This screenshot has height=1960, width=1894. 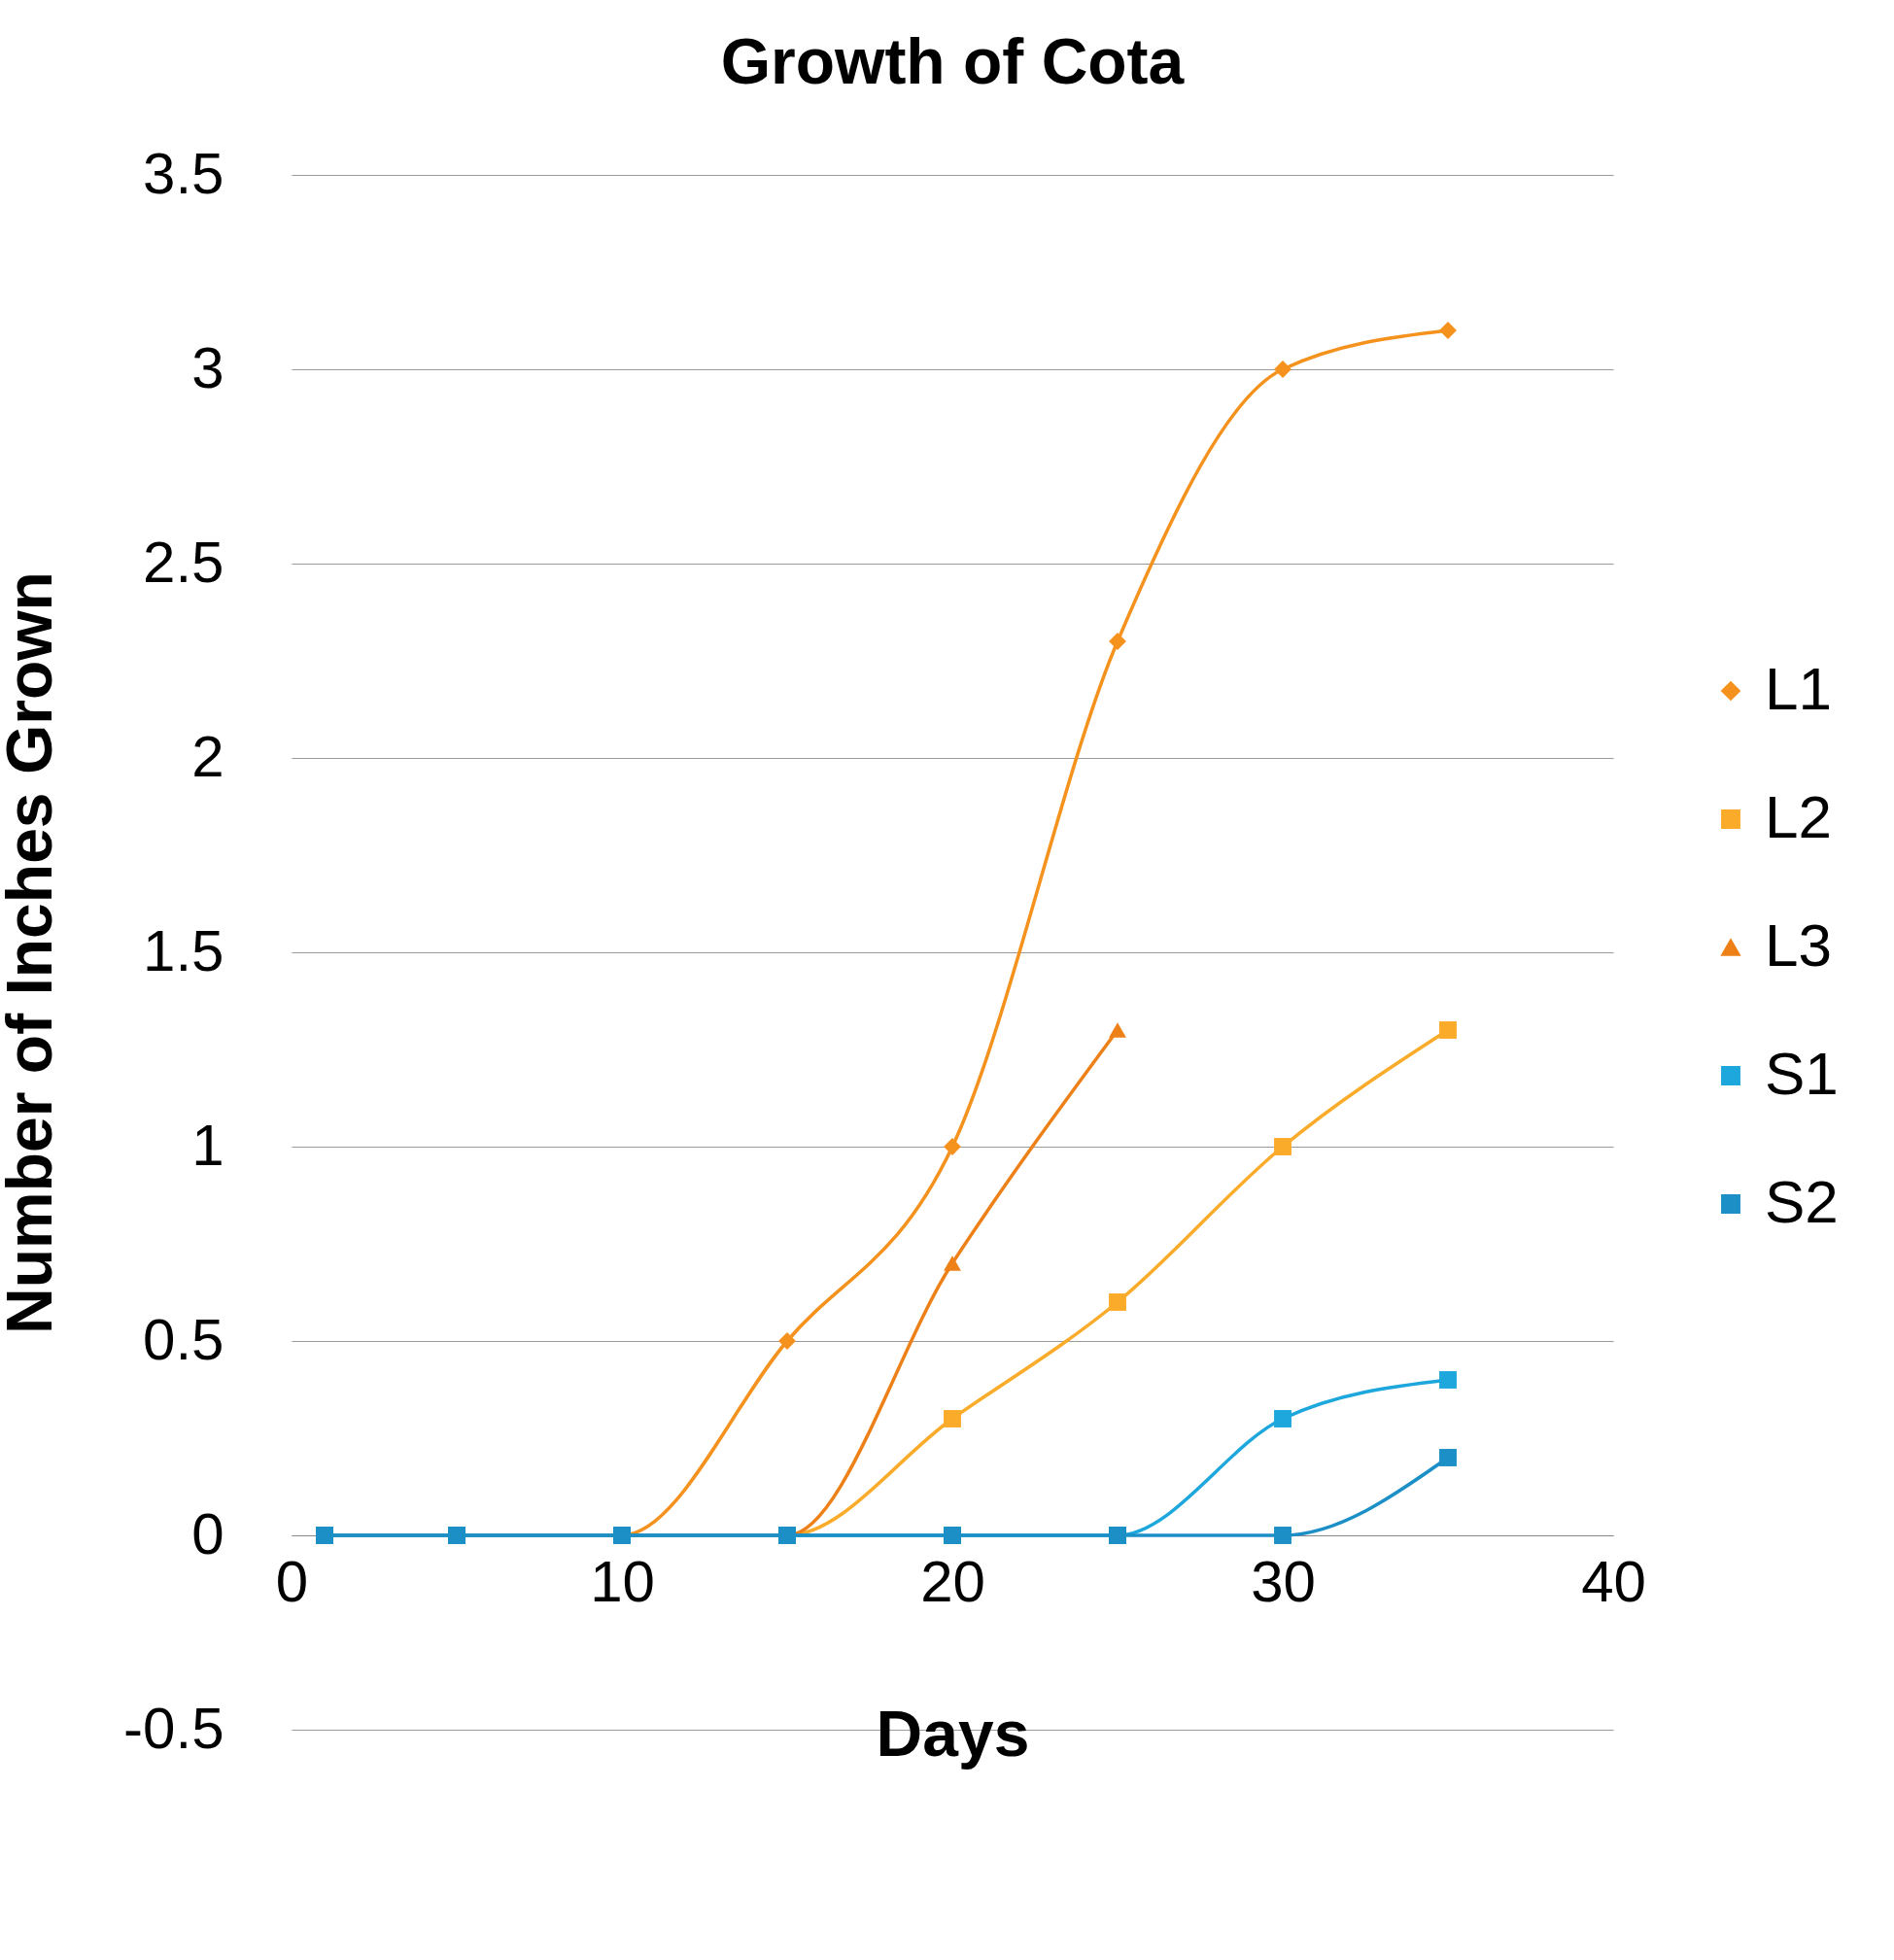 I want to click on y-tick-label: 2.5, so click(x=184, y=562).